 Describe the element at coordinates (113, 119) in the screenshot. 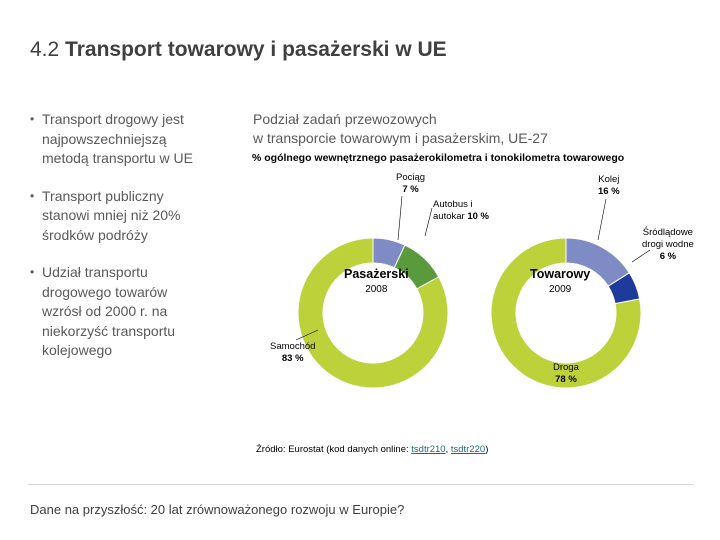

I see `bullet-line: Transport drogowy jest` at that location.